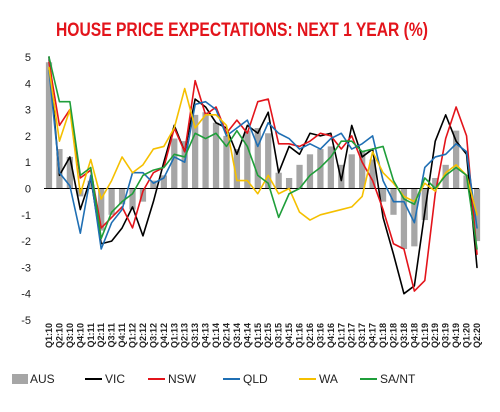  I want to click on x-tick-label: Q4:11, so click(122, 335).